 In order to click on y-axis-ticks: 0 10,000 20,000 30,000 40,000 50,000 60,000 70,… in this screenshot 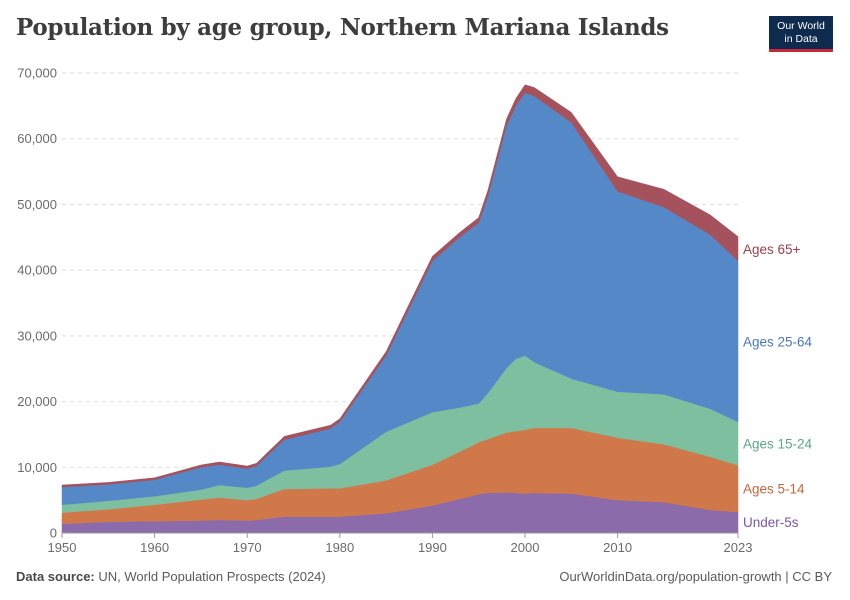, I will do `click(37, 303)`.